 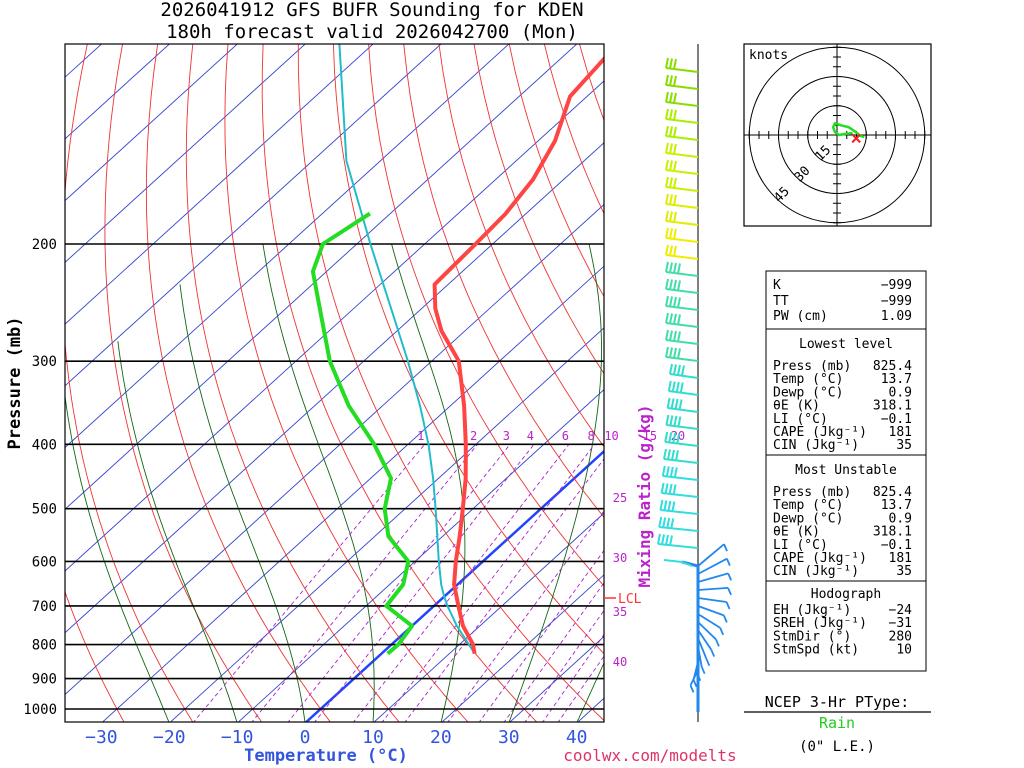 What do you see at coordinates (219, 184) in the screenshot?
I see `isotherm-line` at bounding box center [219, 184].